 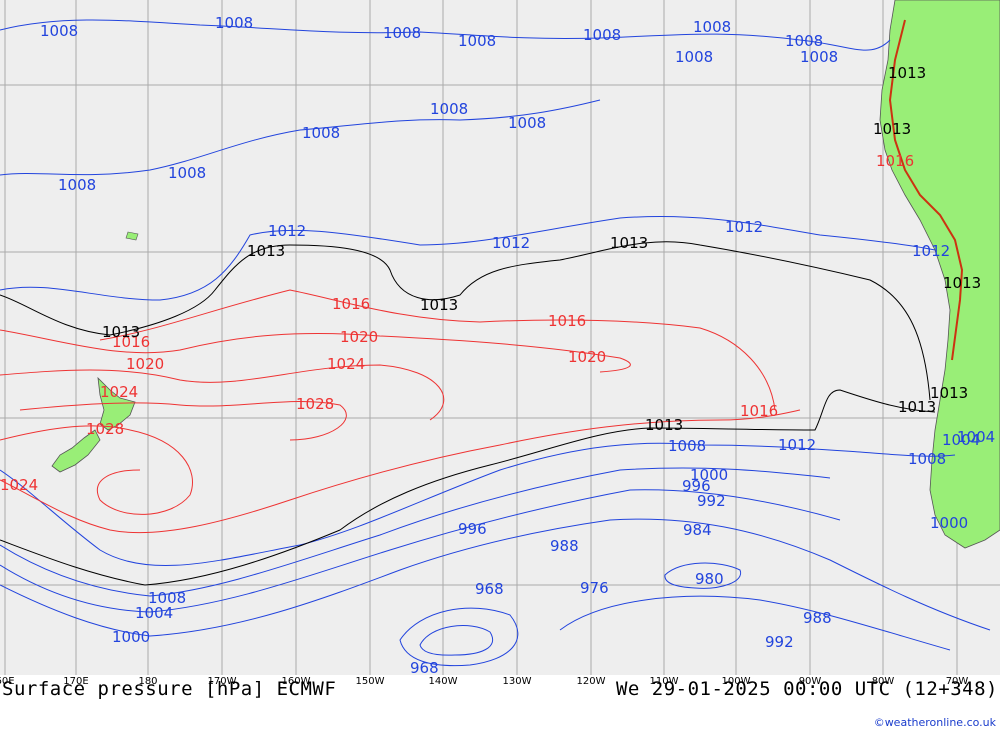 What do you see at coordinates (7, 681) in the screenshot?
I see `longitude-label: 60E` at bounding box center [7, 681].